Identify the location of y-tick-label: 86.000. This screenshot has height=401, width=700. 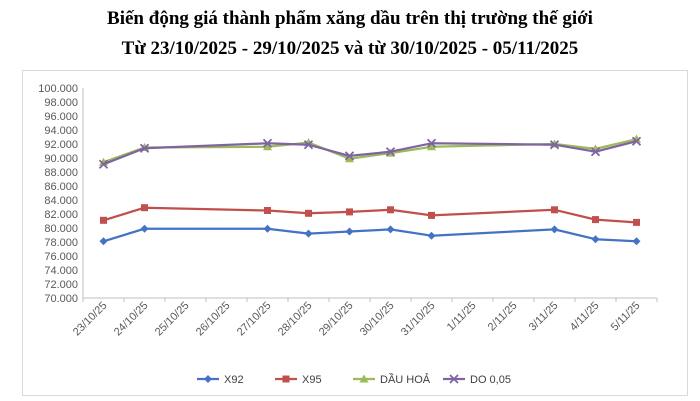
(61, 187).